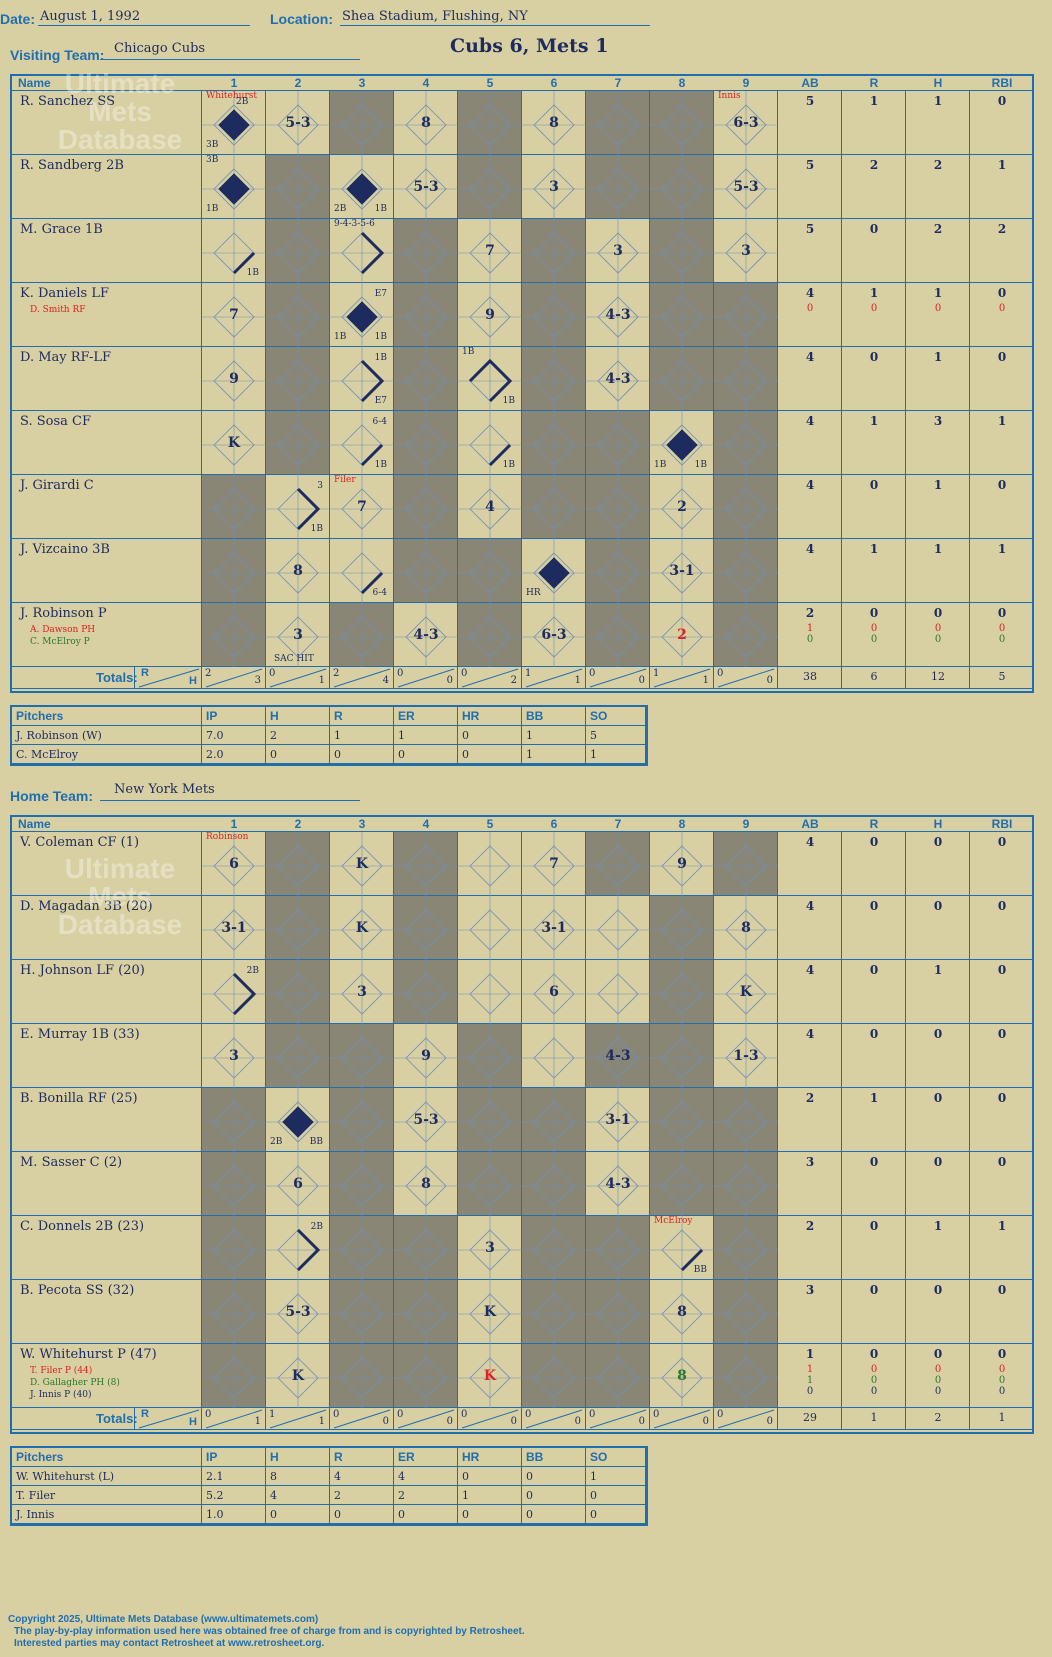 The width and height of the screenshot is (1052, 1657). What do you see at coordinates (86, 906) in the screenshot?
I see `batter-name: D. Magadan 3B (20)` at bounding box center [86, 906].